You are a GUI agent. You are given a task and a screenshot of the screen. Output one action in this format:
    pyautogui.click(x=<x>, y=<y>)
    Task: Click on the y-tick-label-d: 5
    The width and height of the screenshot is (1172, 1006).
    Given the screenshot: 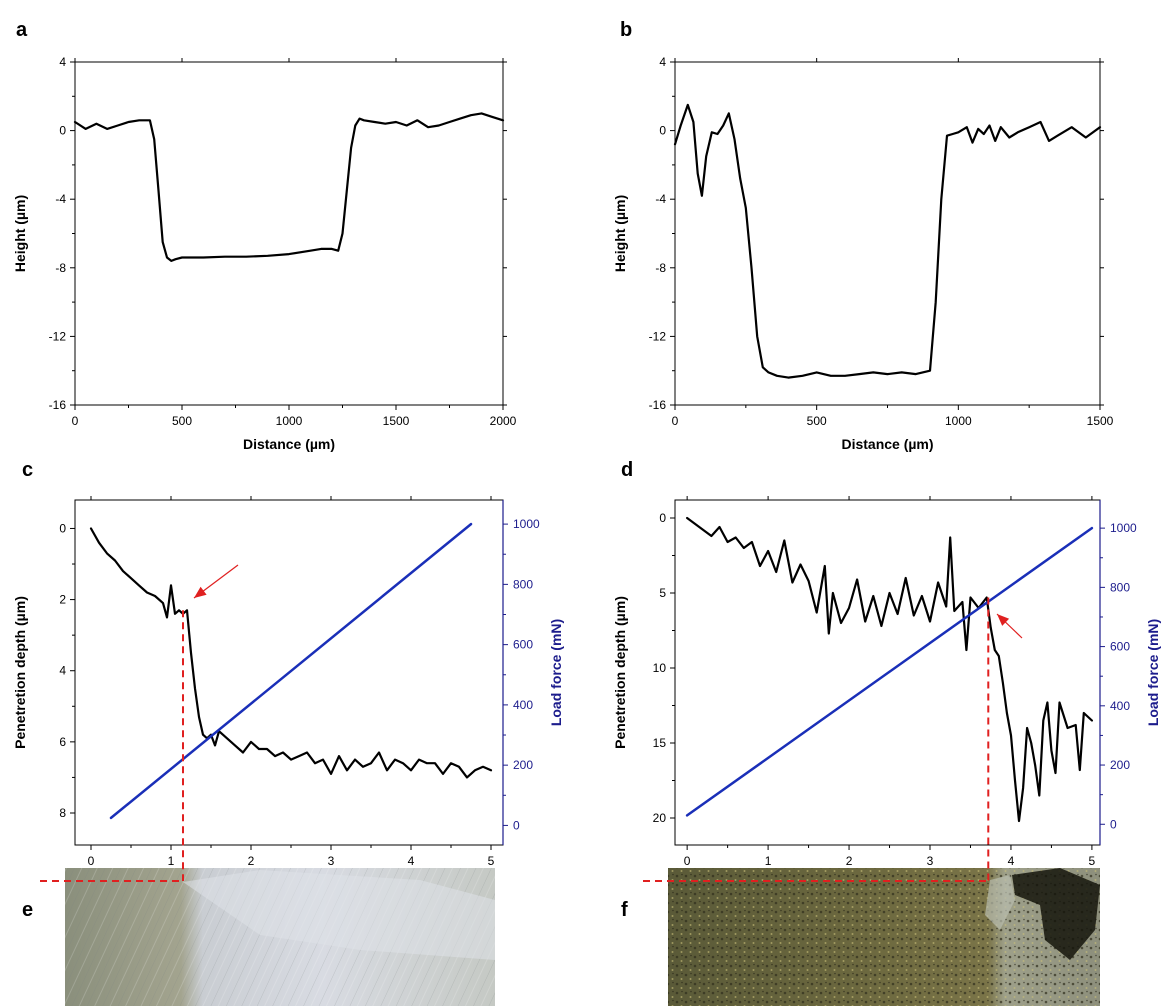 What is the action you would take?
    pyautogui.click(x=662, y=593)
    